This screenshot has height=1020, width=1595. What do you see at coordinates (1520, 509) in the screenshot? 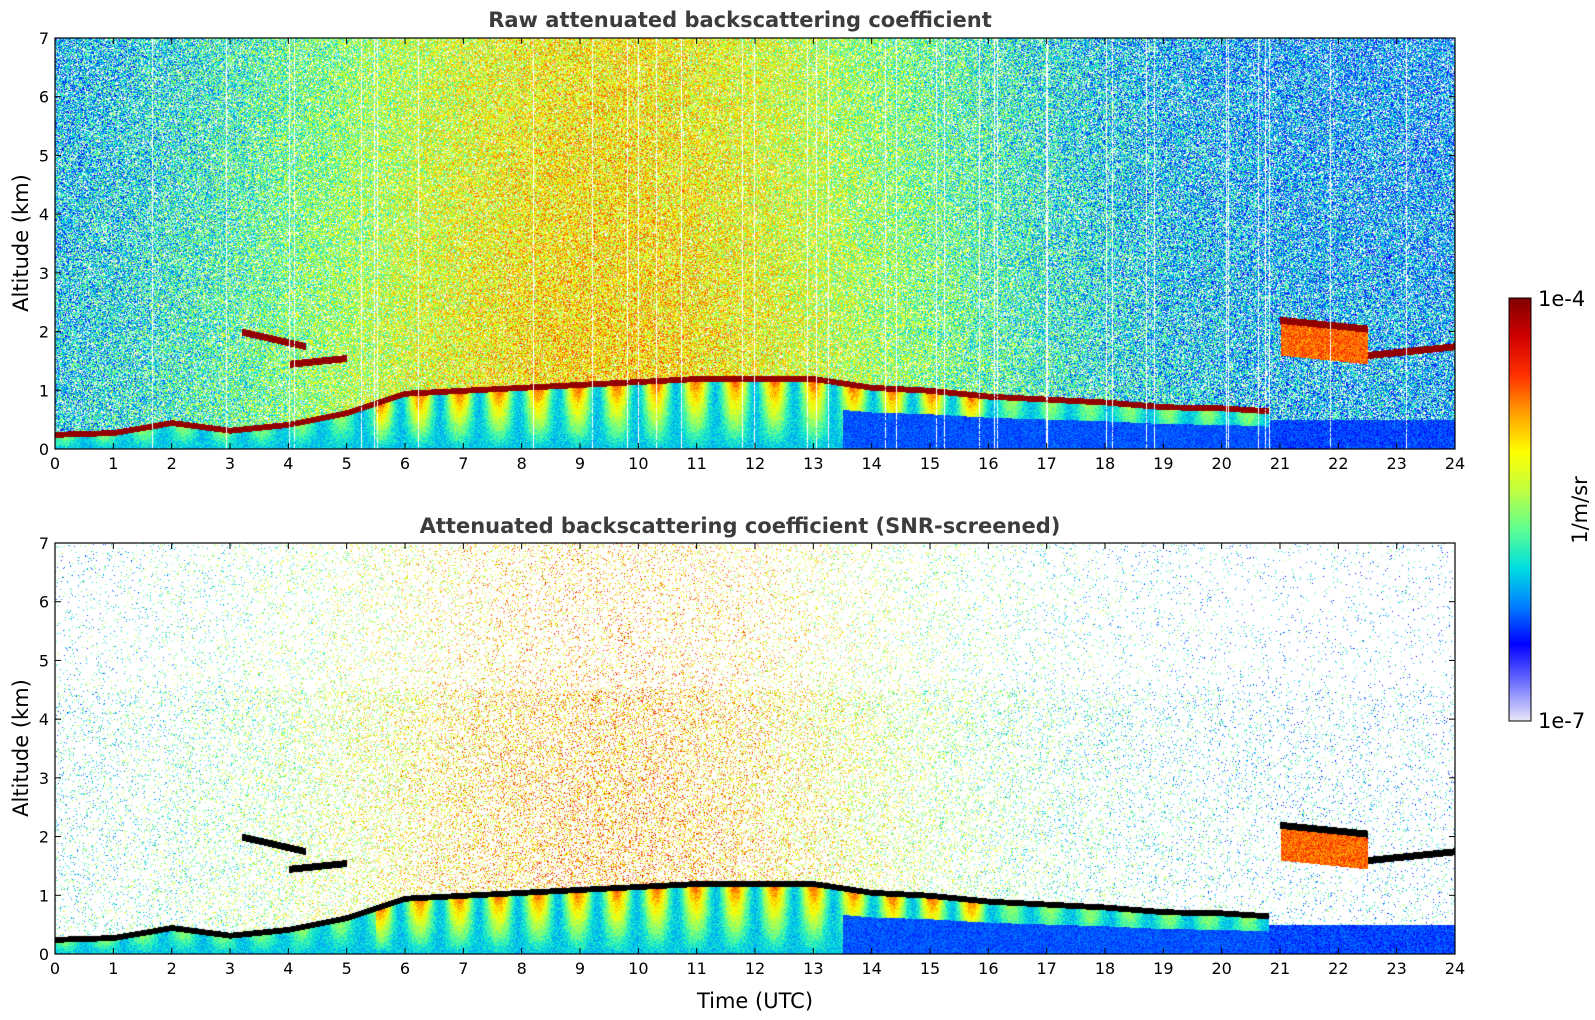
I see `colorbar-gradient` at bounding box center [1520, 509].